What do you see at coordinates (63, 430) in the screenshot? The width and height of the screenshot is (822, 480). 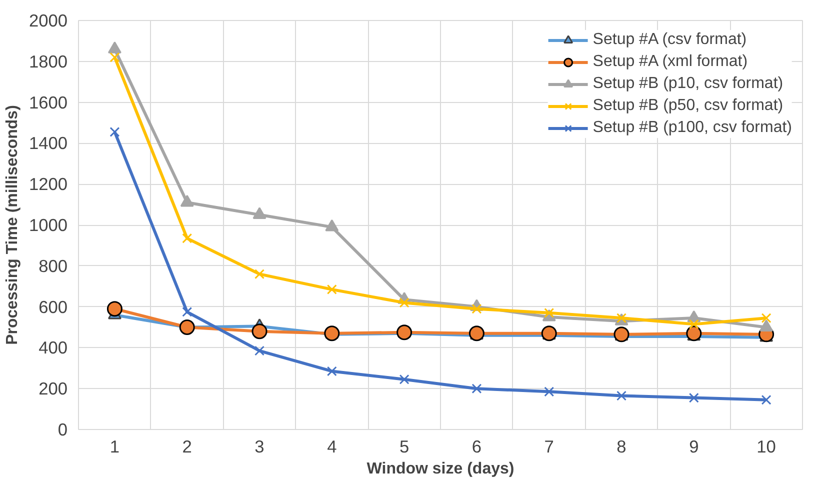 I see `y-tick-label: 0` at bounding box center [63, 430].